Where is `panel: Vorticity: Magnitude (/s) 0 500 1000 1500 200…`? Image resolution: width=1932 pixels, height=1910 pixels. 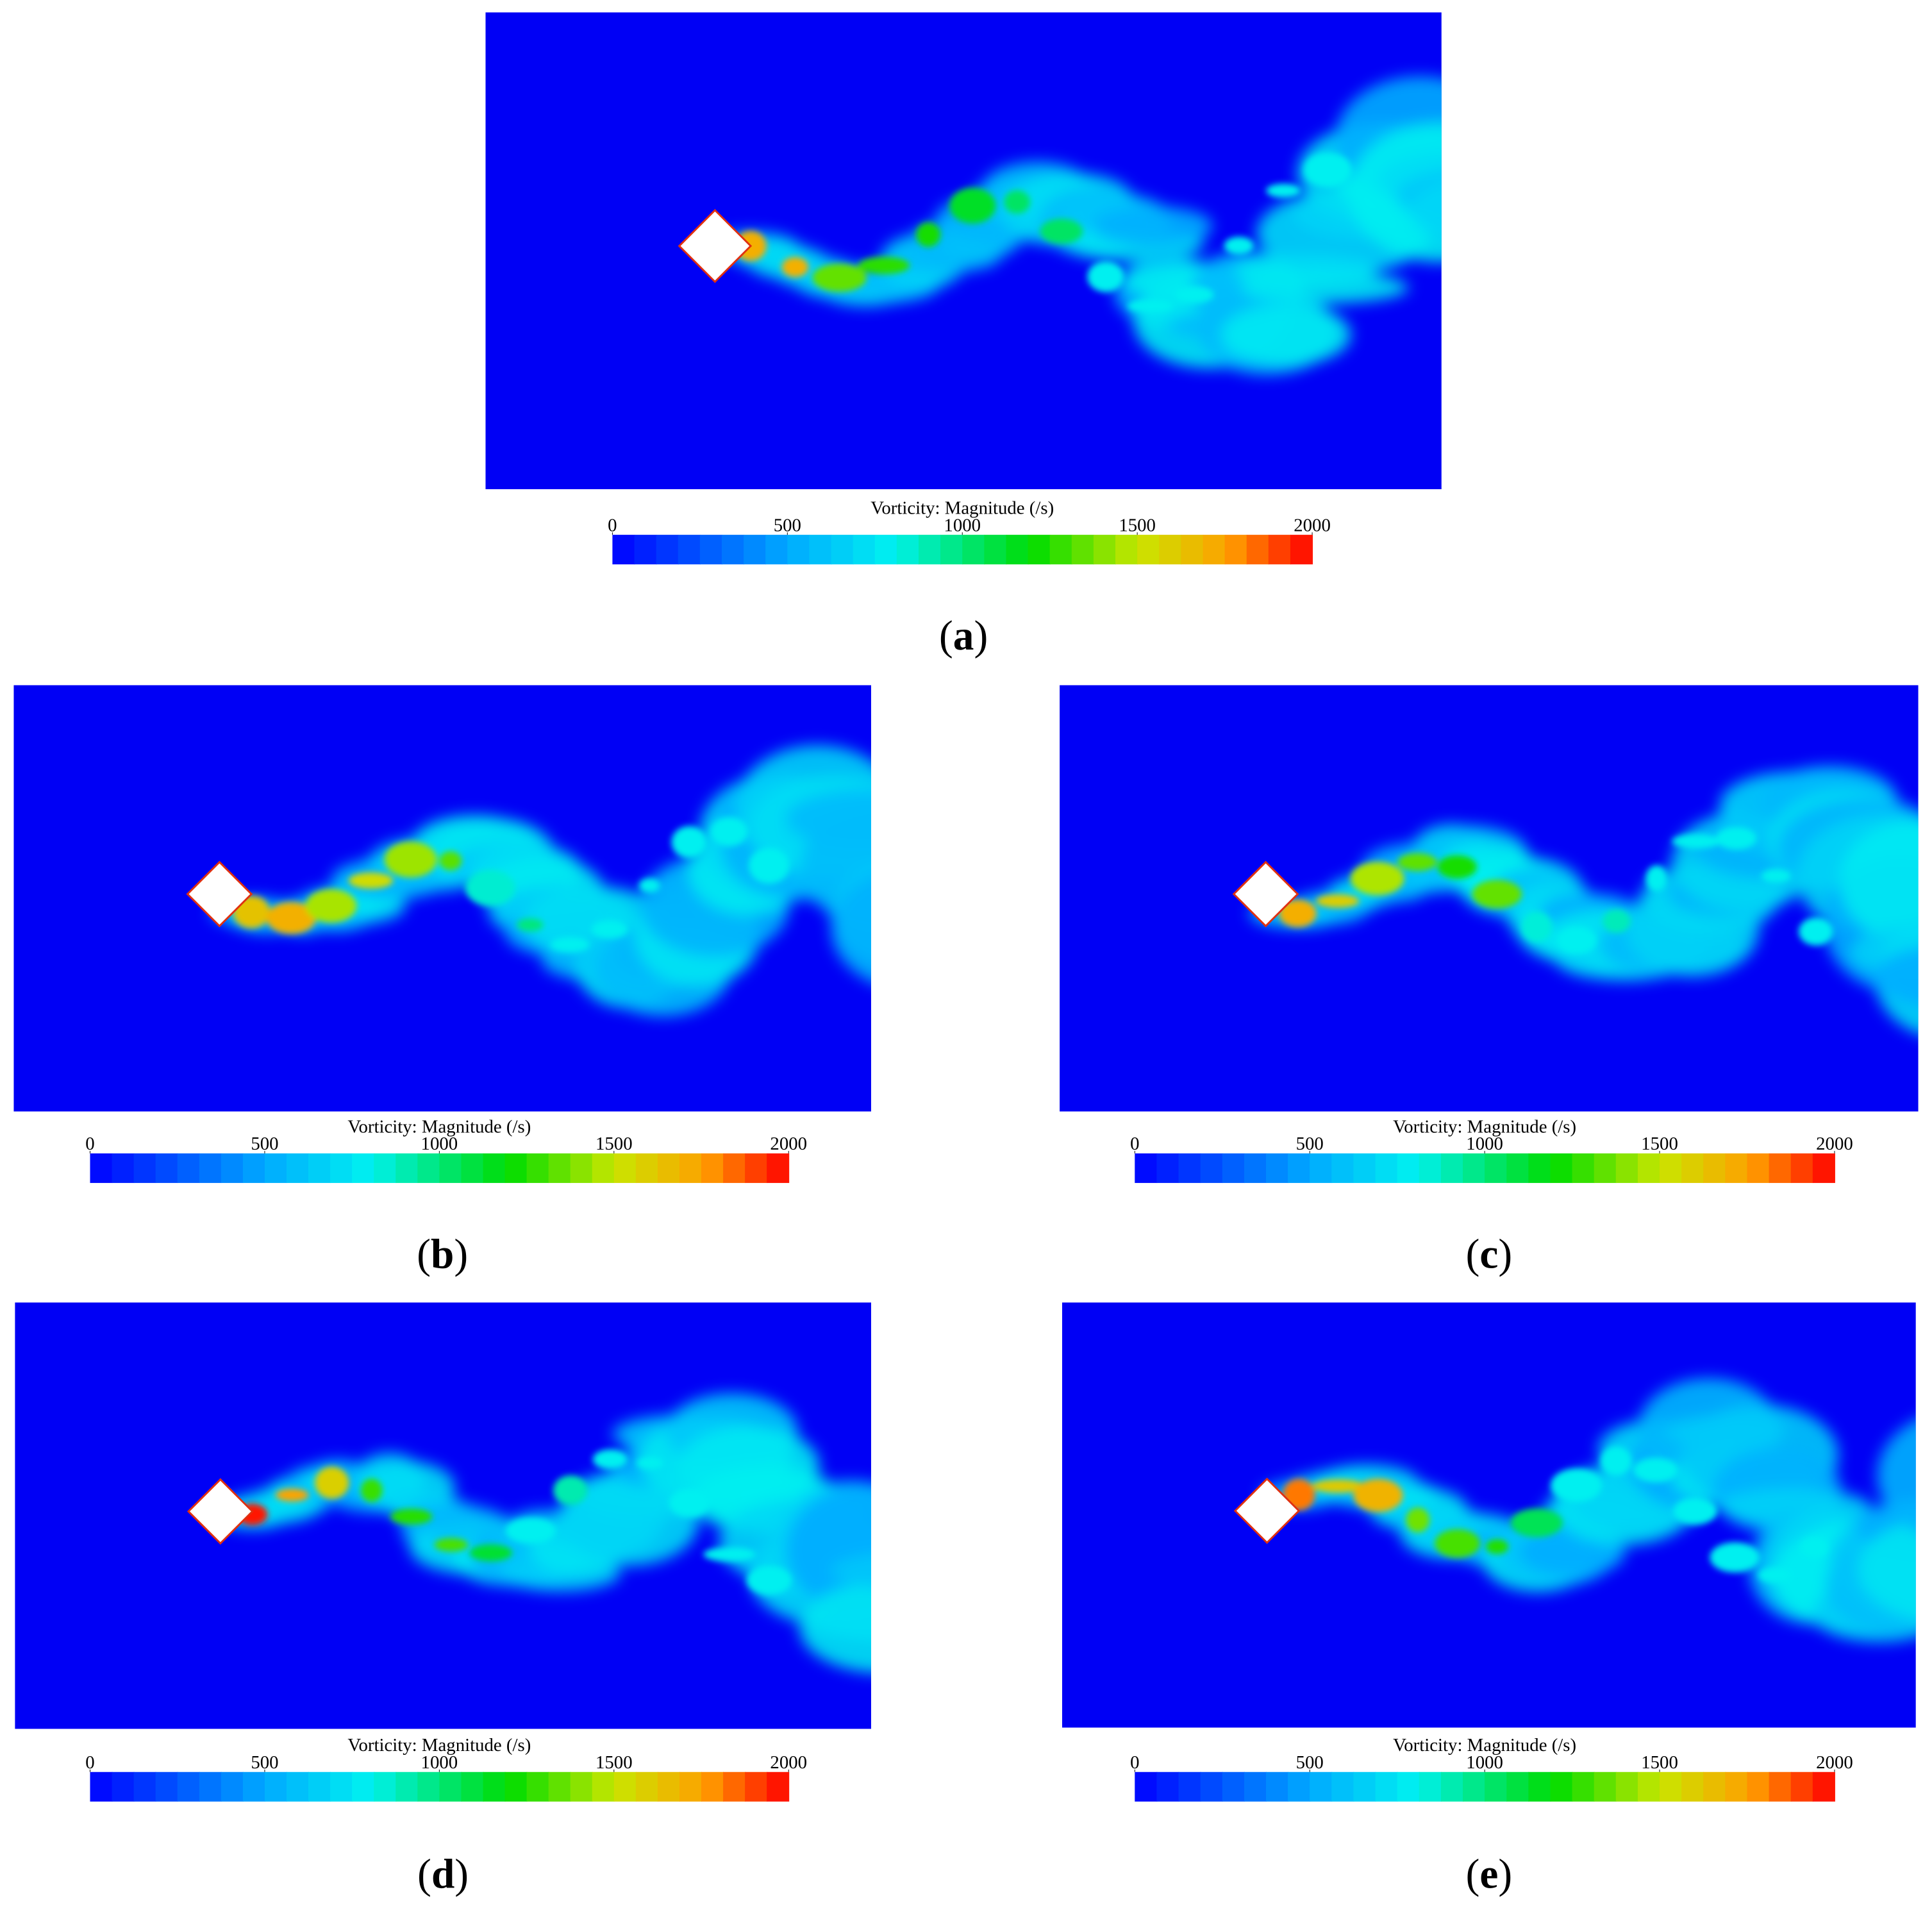 panel: Vorticity: Magnitude (/s) 0 500 1000 1500 200… is located at coordinates (1489, 1599).